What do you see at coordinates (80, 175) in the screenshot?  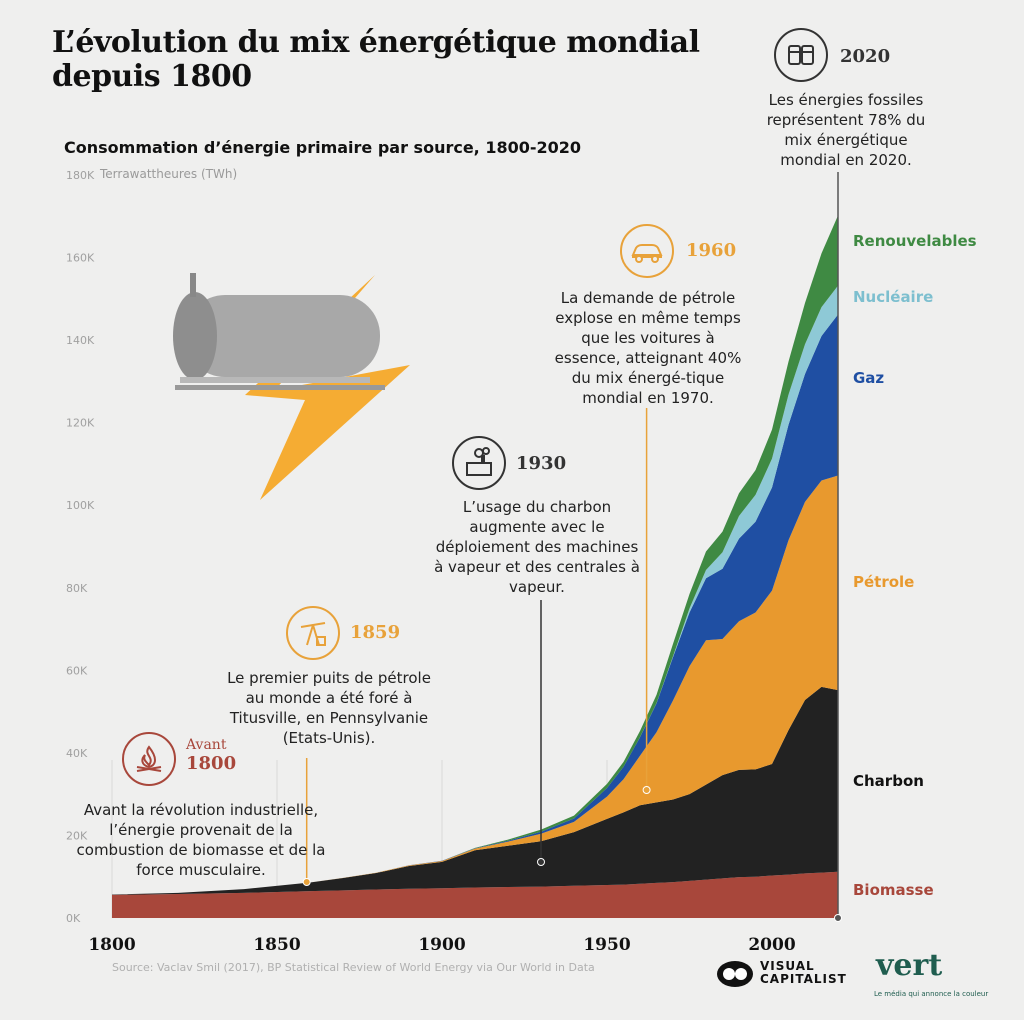 I see `y-tick-label: 180K` at bounding box center [80, 175].